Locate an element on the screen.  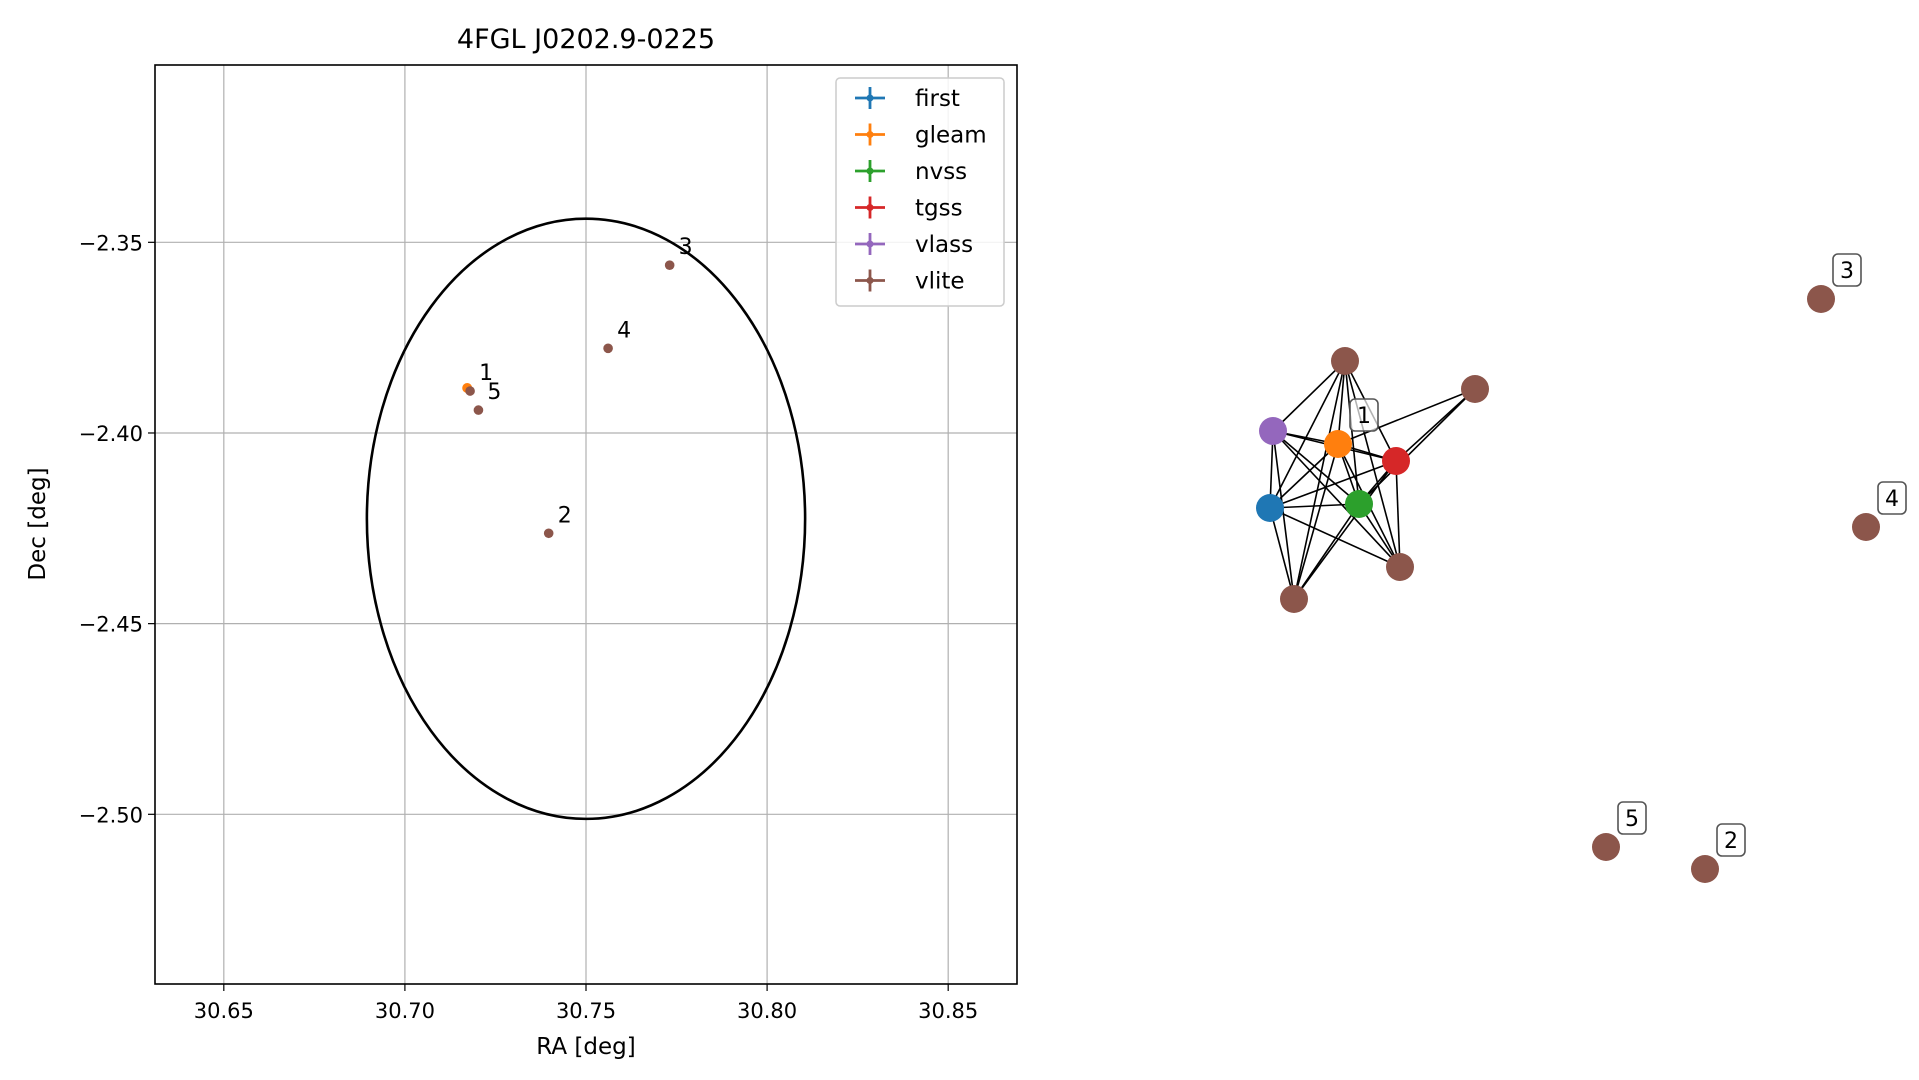
x-tick-label: 30.75 is located at coordinates (586, 1011).